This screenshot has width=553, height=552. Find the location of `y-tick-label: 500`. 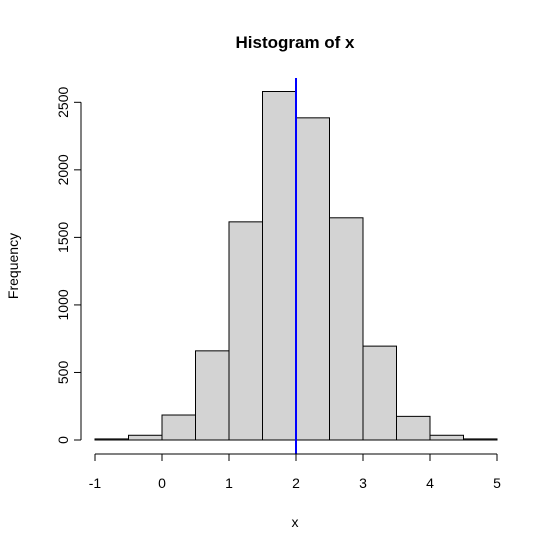

y-tick-label: 500 is located at coordinates (63, 373).